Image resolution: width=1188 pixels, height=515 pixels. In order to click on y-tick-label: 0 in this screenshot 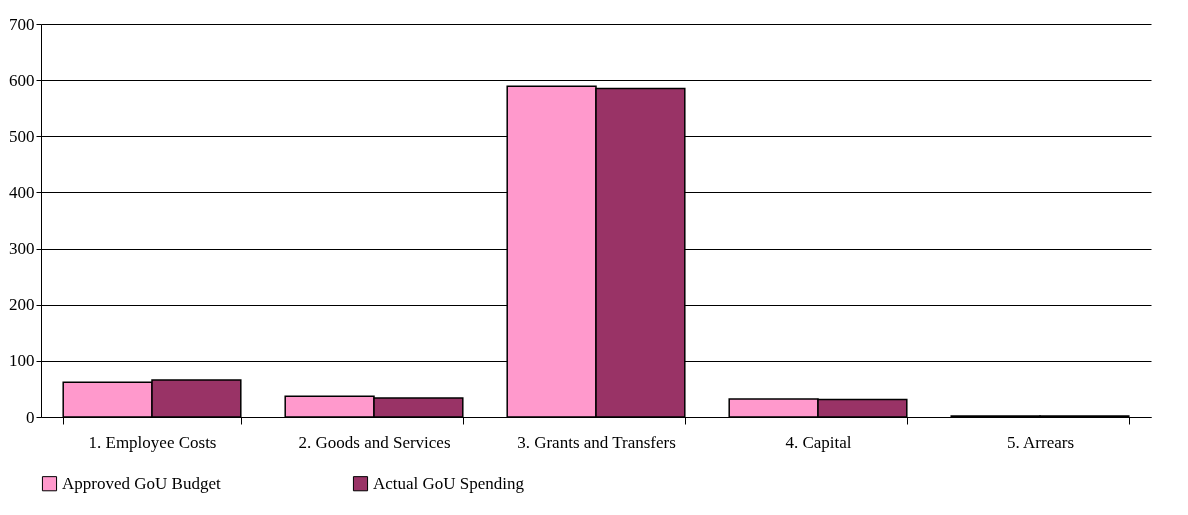, I will do `click(30, 417)`.